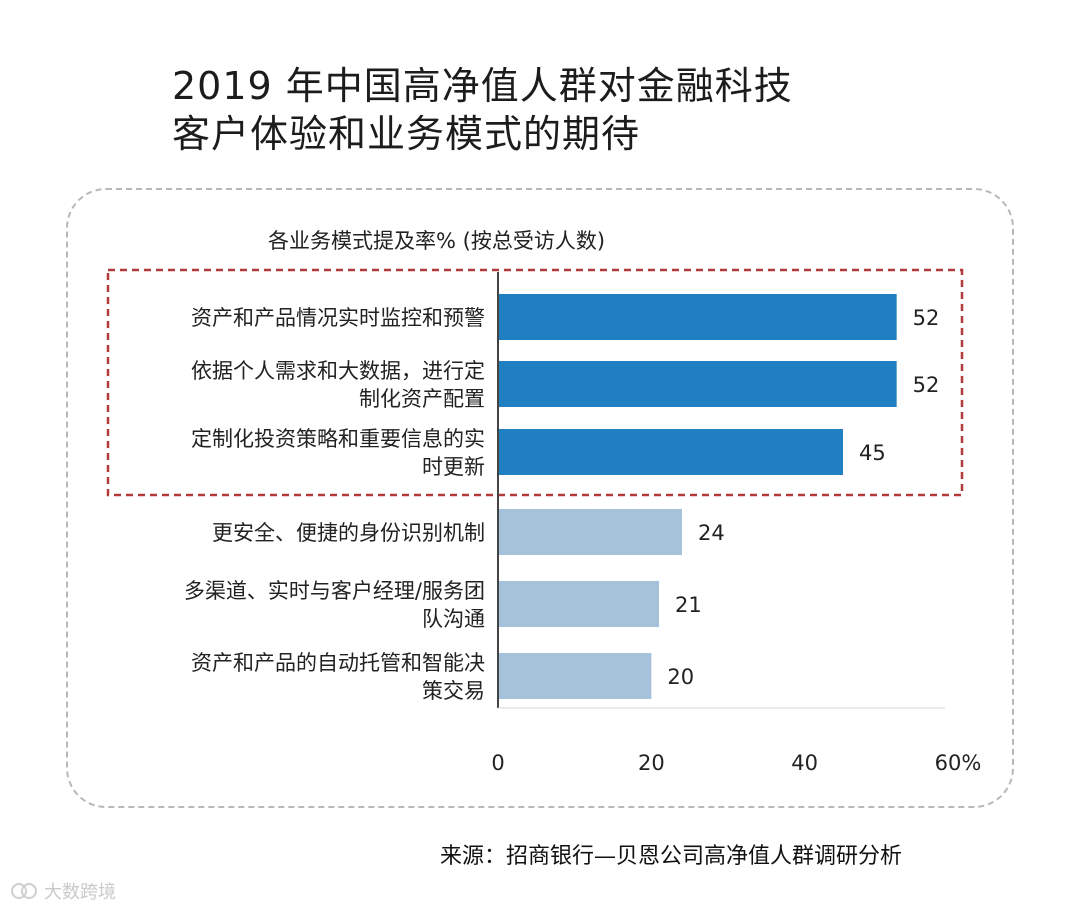 The height and width of the screenshot is (912, 1080). Describe the element at coordinates (671, 856) in the screenshot. I see `source-note: 来源：招商银行—贝恩公司高净值人群调研分析` at that location.